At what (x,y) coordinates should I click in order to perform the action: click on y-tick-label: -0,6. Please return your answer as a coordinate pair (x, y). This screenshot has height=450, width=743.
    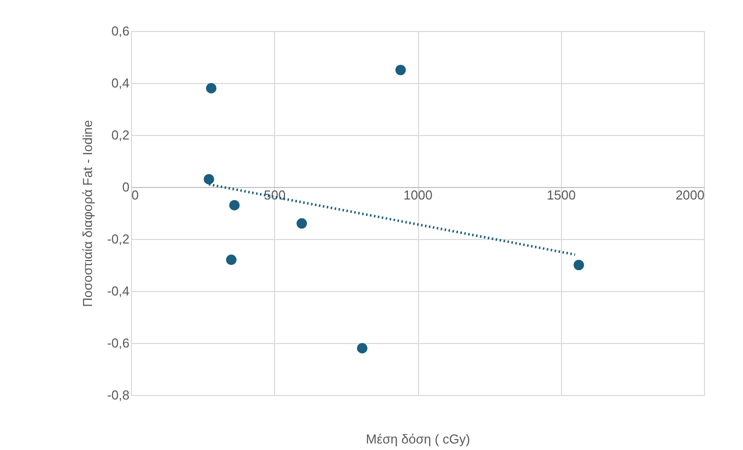
    Looking at the image, I should click on (118, 343).